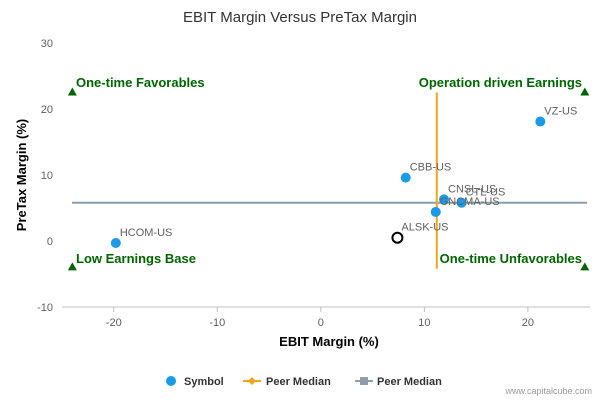 The image size is (600, 405). I want to click on x-tick-label: 10, so click(424, 323).